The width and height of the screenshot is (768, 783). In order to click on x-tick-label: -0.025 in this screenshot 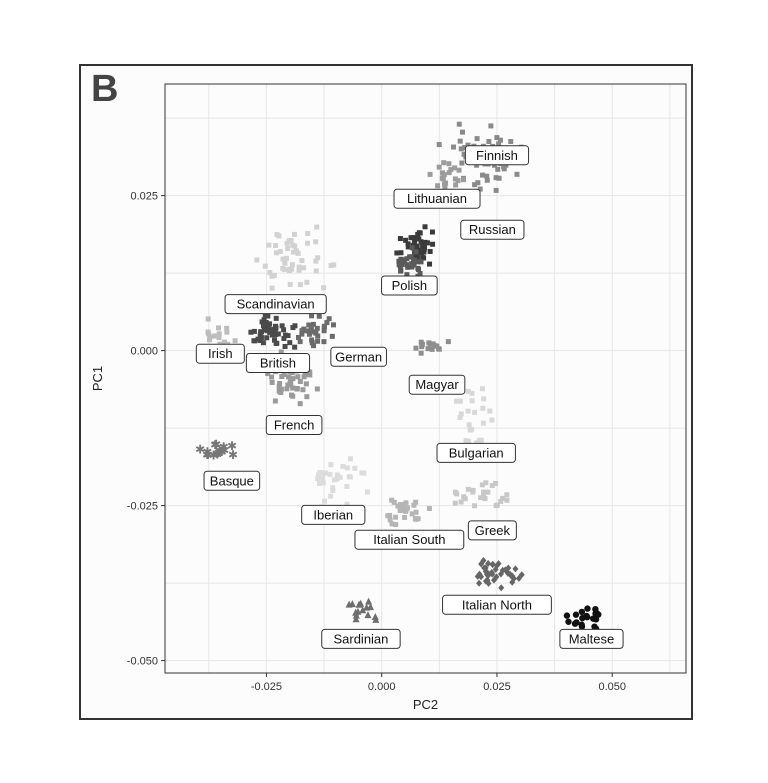, I will do `click(266, 687)`.